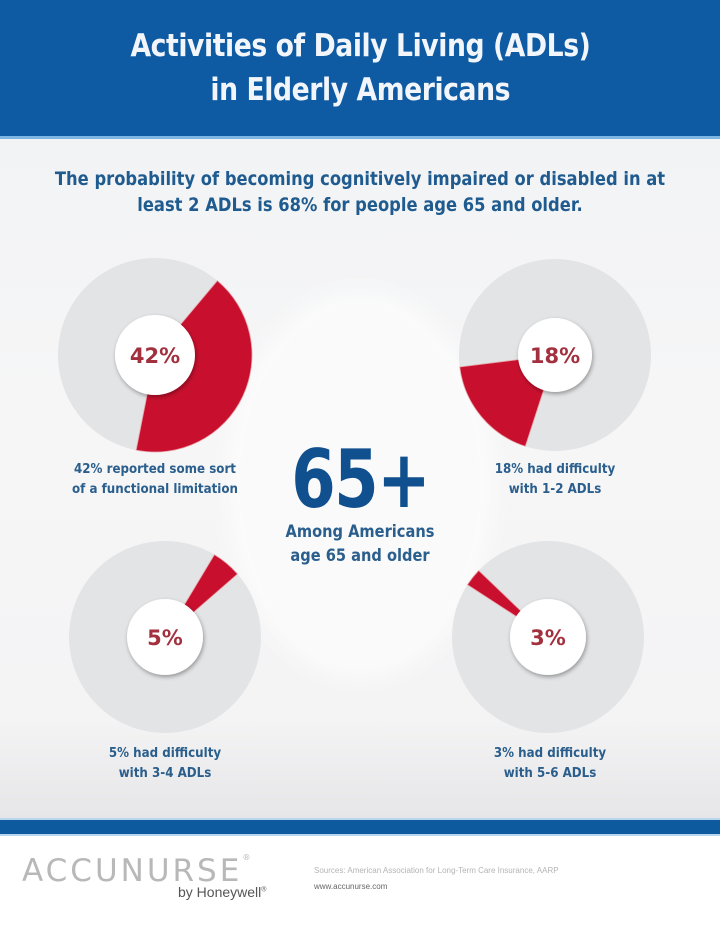  I want to click on footer, so click(360, 881).